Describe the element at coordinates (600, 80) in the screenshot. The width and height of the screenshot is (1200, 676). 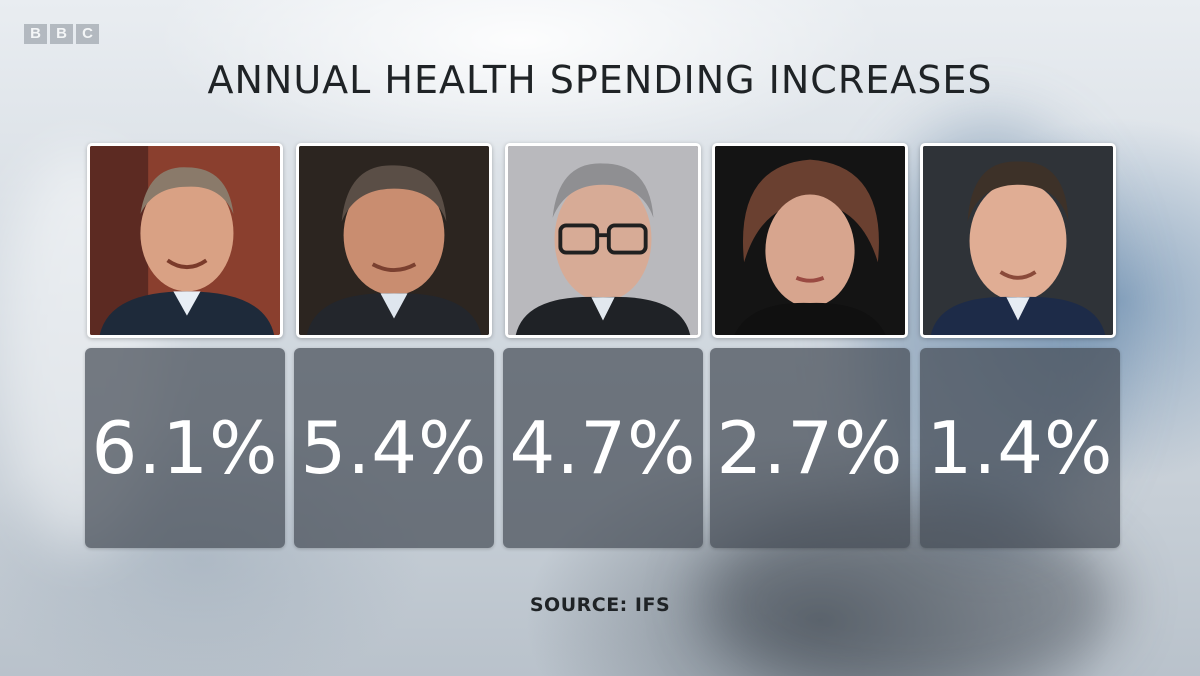
I see `graphic-title: ANNUAL HEALTH SPENDING INCREASES` at that location.